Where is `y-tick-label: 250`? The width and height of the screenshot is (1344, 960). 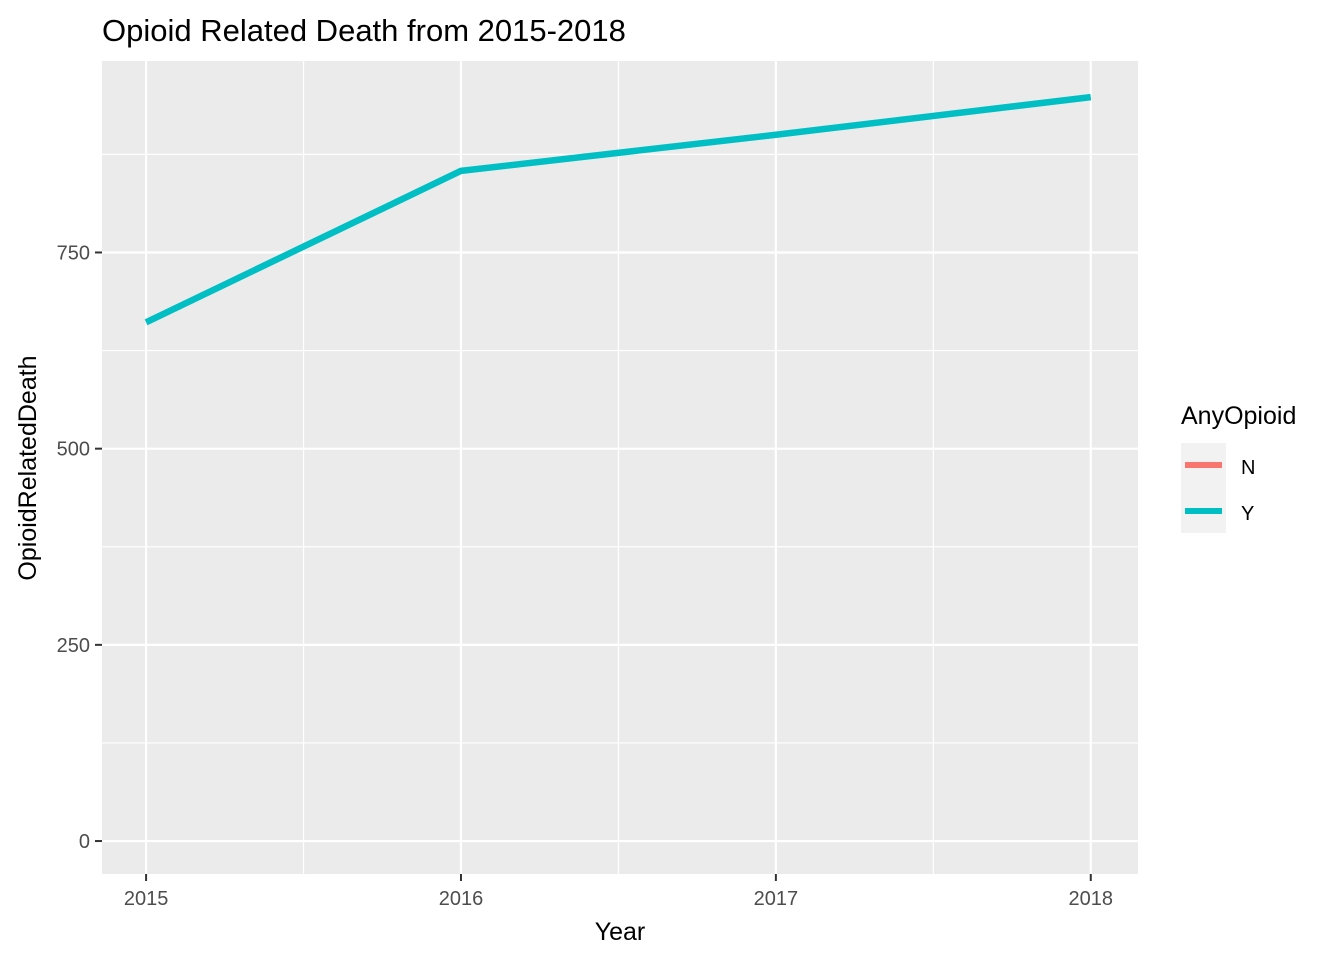
y-tick-label: 250 is located at coordinates (73, 646).